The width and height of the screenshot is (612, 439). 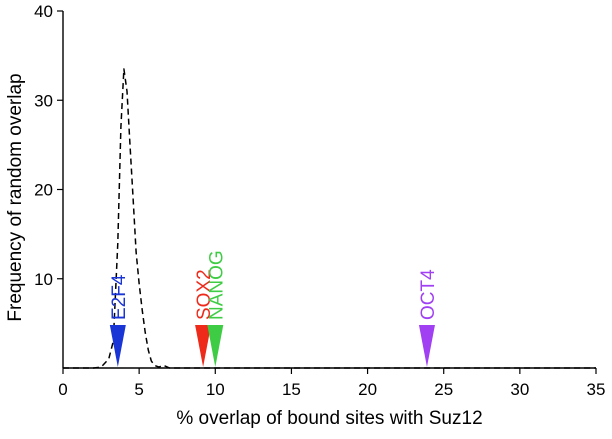 What do you see at coordinates (367, 389) in the screenshot?
I see `x-tick-label: 20` at bounding box center [367, 389].